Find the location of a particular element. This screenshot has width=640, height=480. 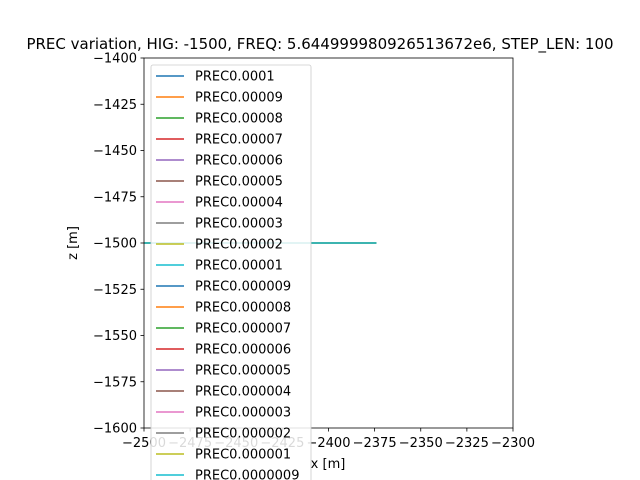

legend-entry: PREC0.000004 is located at coordinates (243, 392).